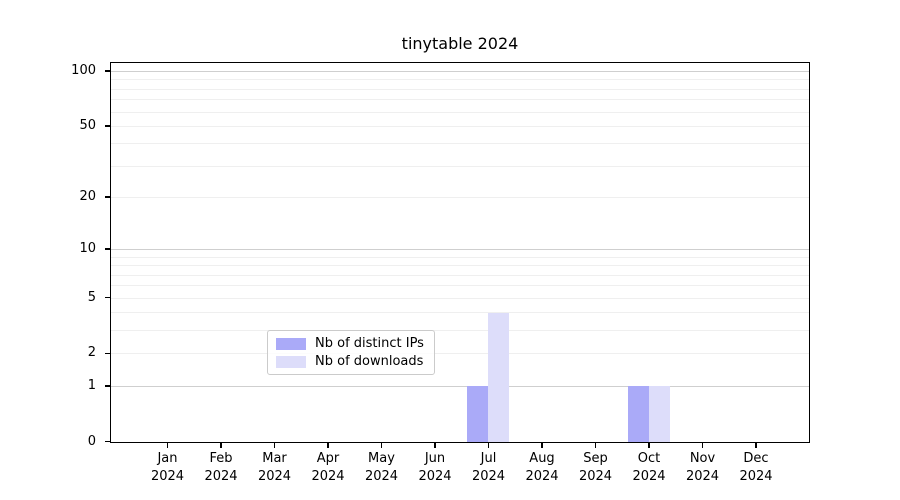  Describe the element at coordinates (91, 385) in the screenshot. I see `y-tick-label: 1` at that location.